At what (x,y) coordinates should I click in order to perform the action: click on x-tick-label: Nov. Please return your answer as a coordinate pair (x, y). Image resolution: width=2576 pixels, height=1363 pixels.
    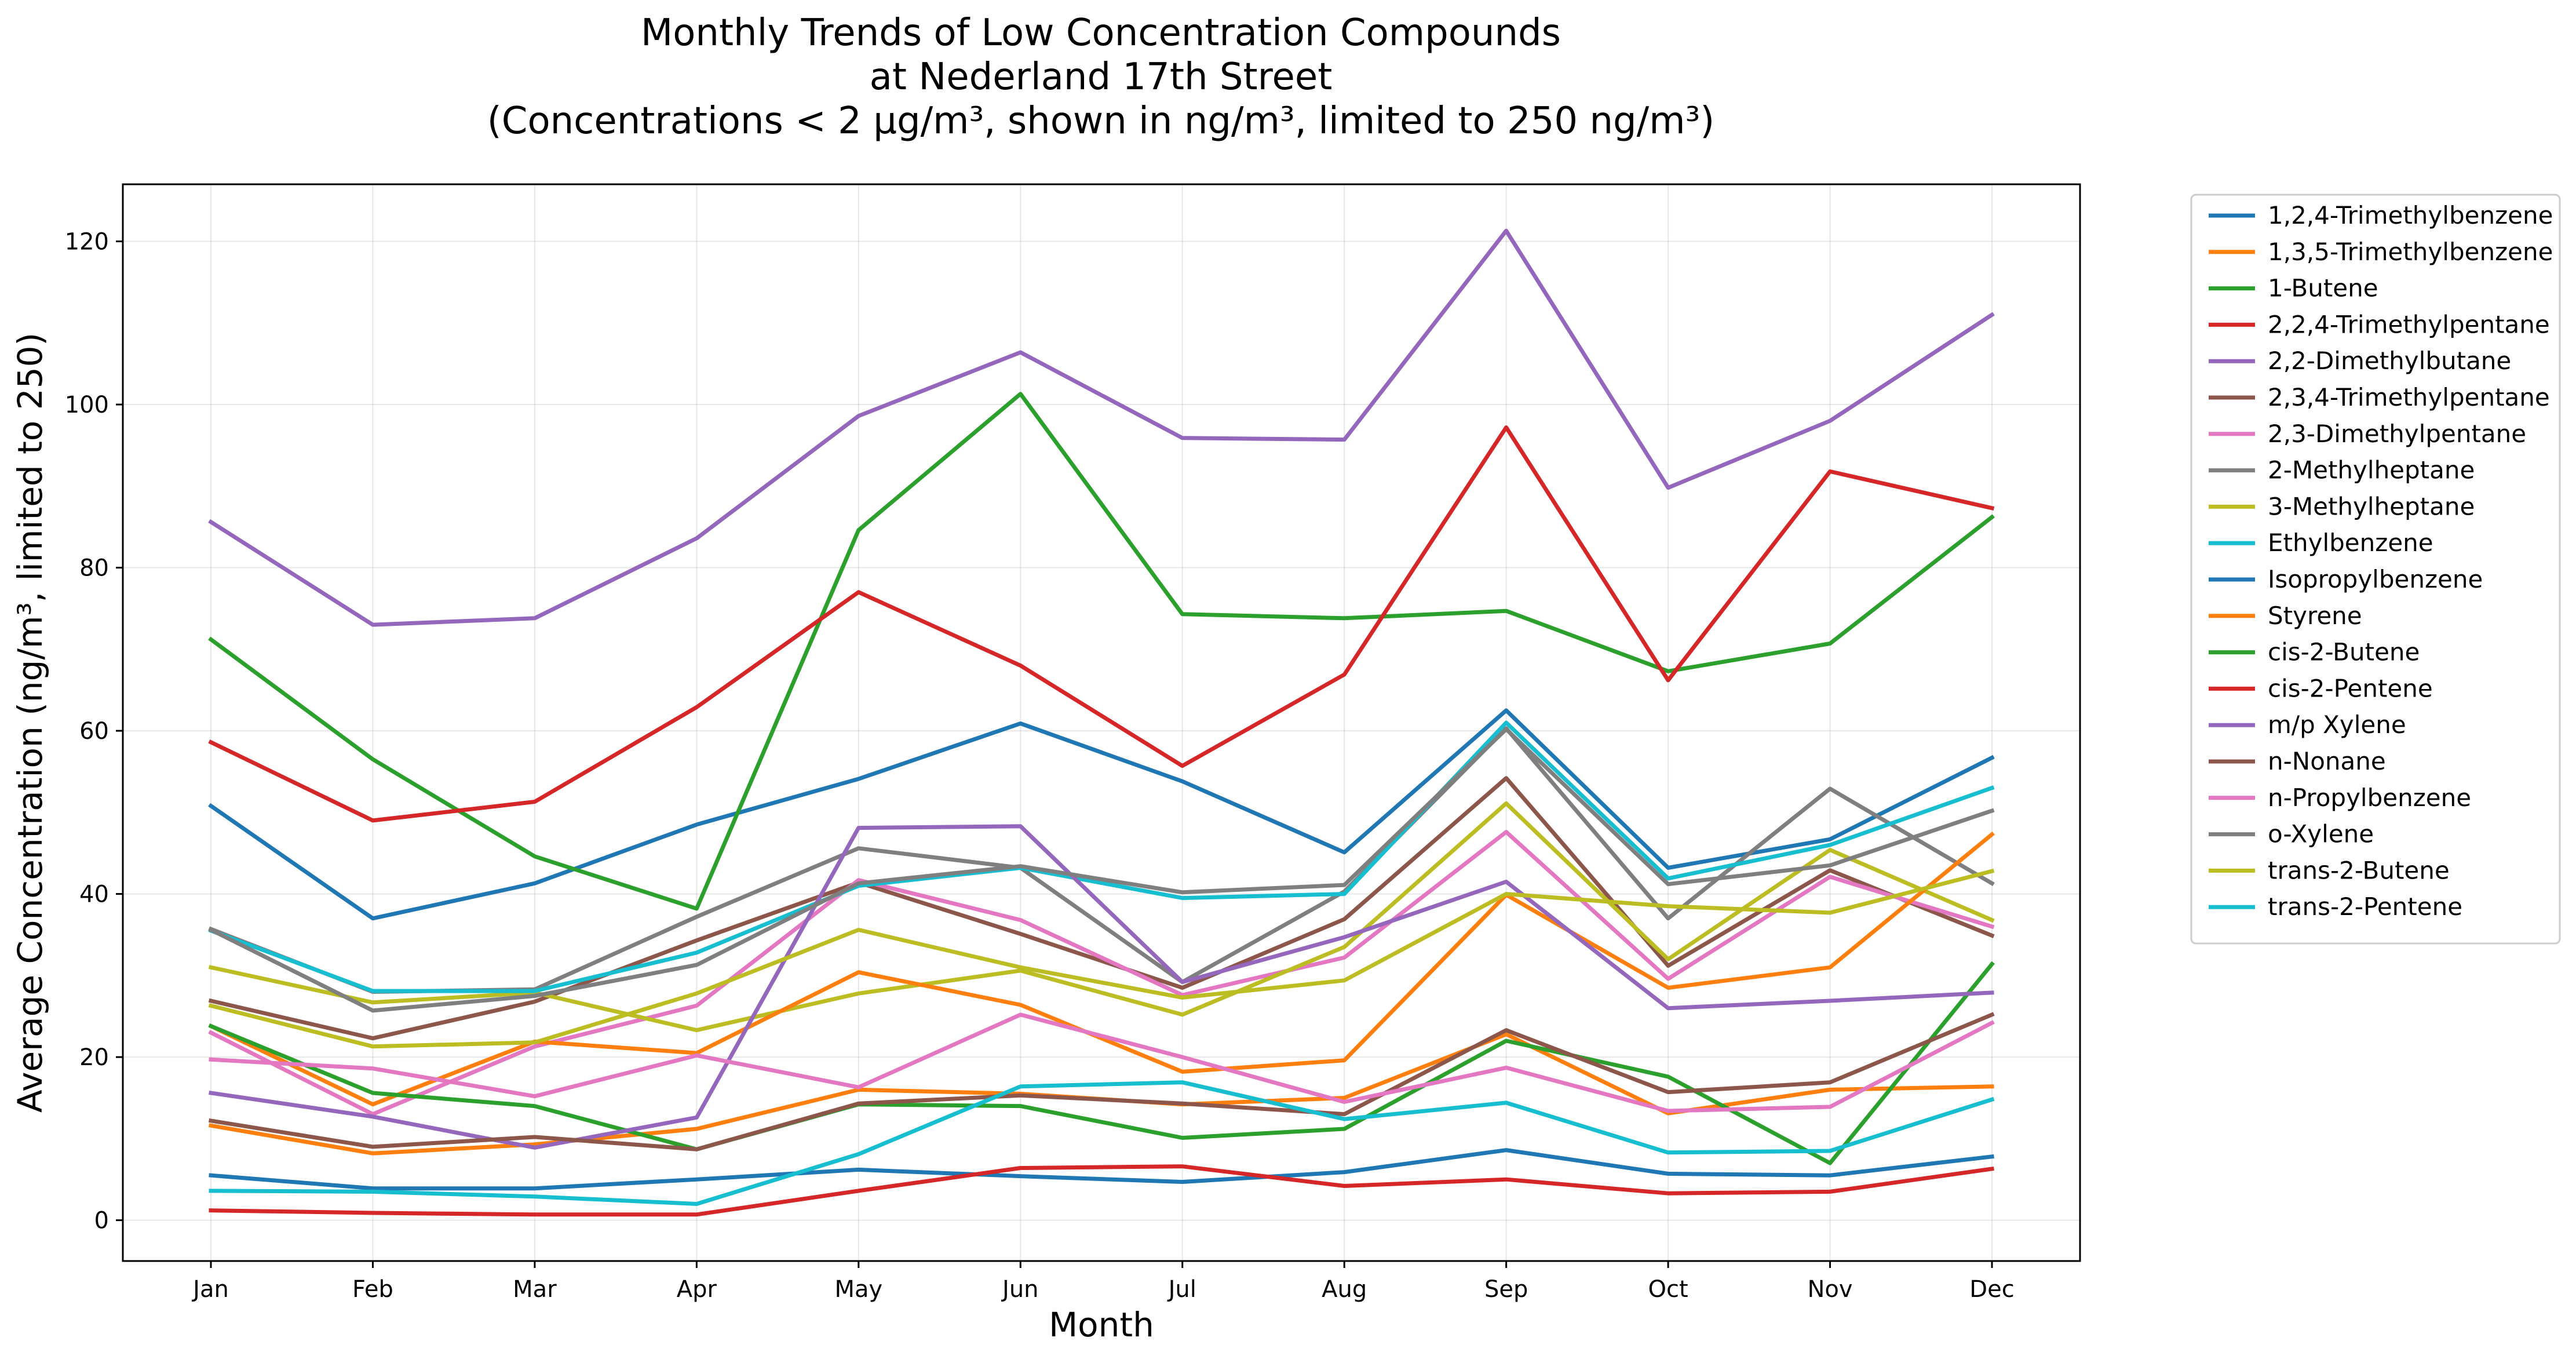
    Looking at the image, I should click on (1830, 1289).